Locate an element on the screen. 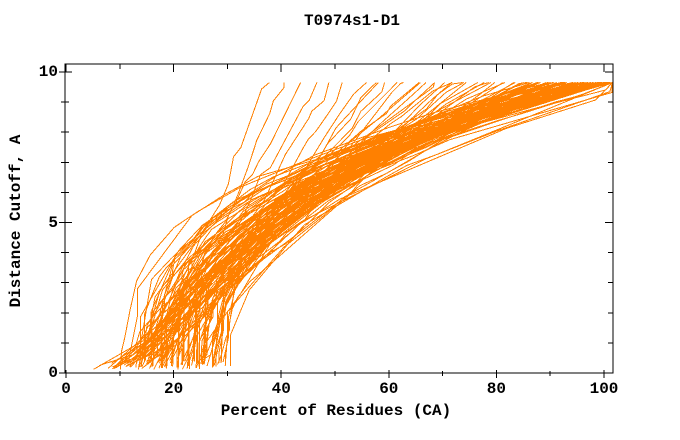 Image resolution: width=680 pixels, height=440 pixels. y-tick-label: 0 is located at coordinates (53, 373).